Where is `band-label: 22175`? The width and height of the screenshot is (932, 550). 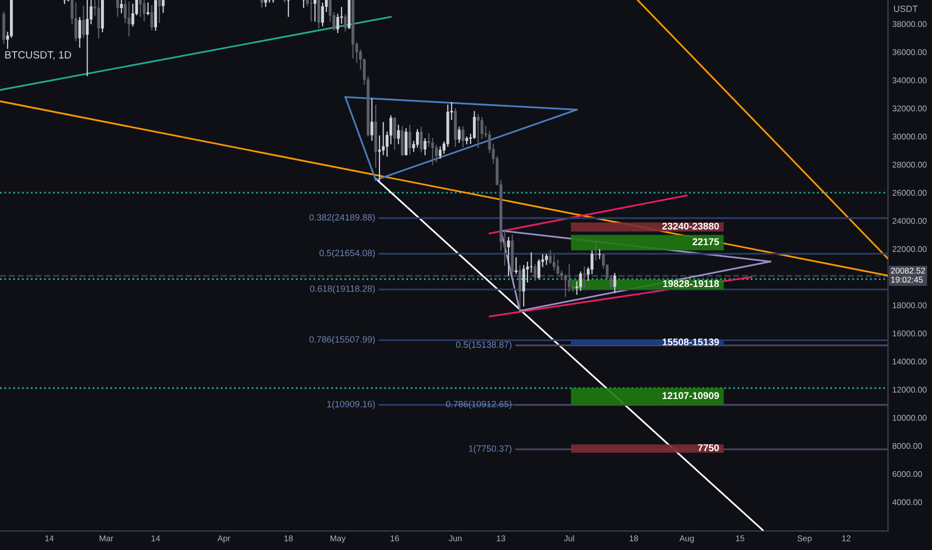
band-label: 22175 is located at coordinates (706, 242).